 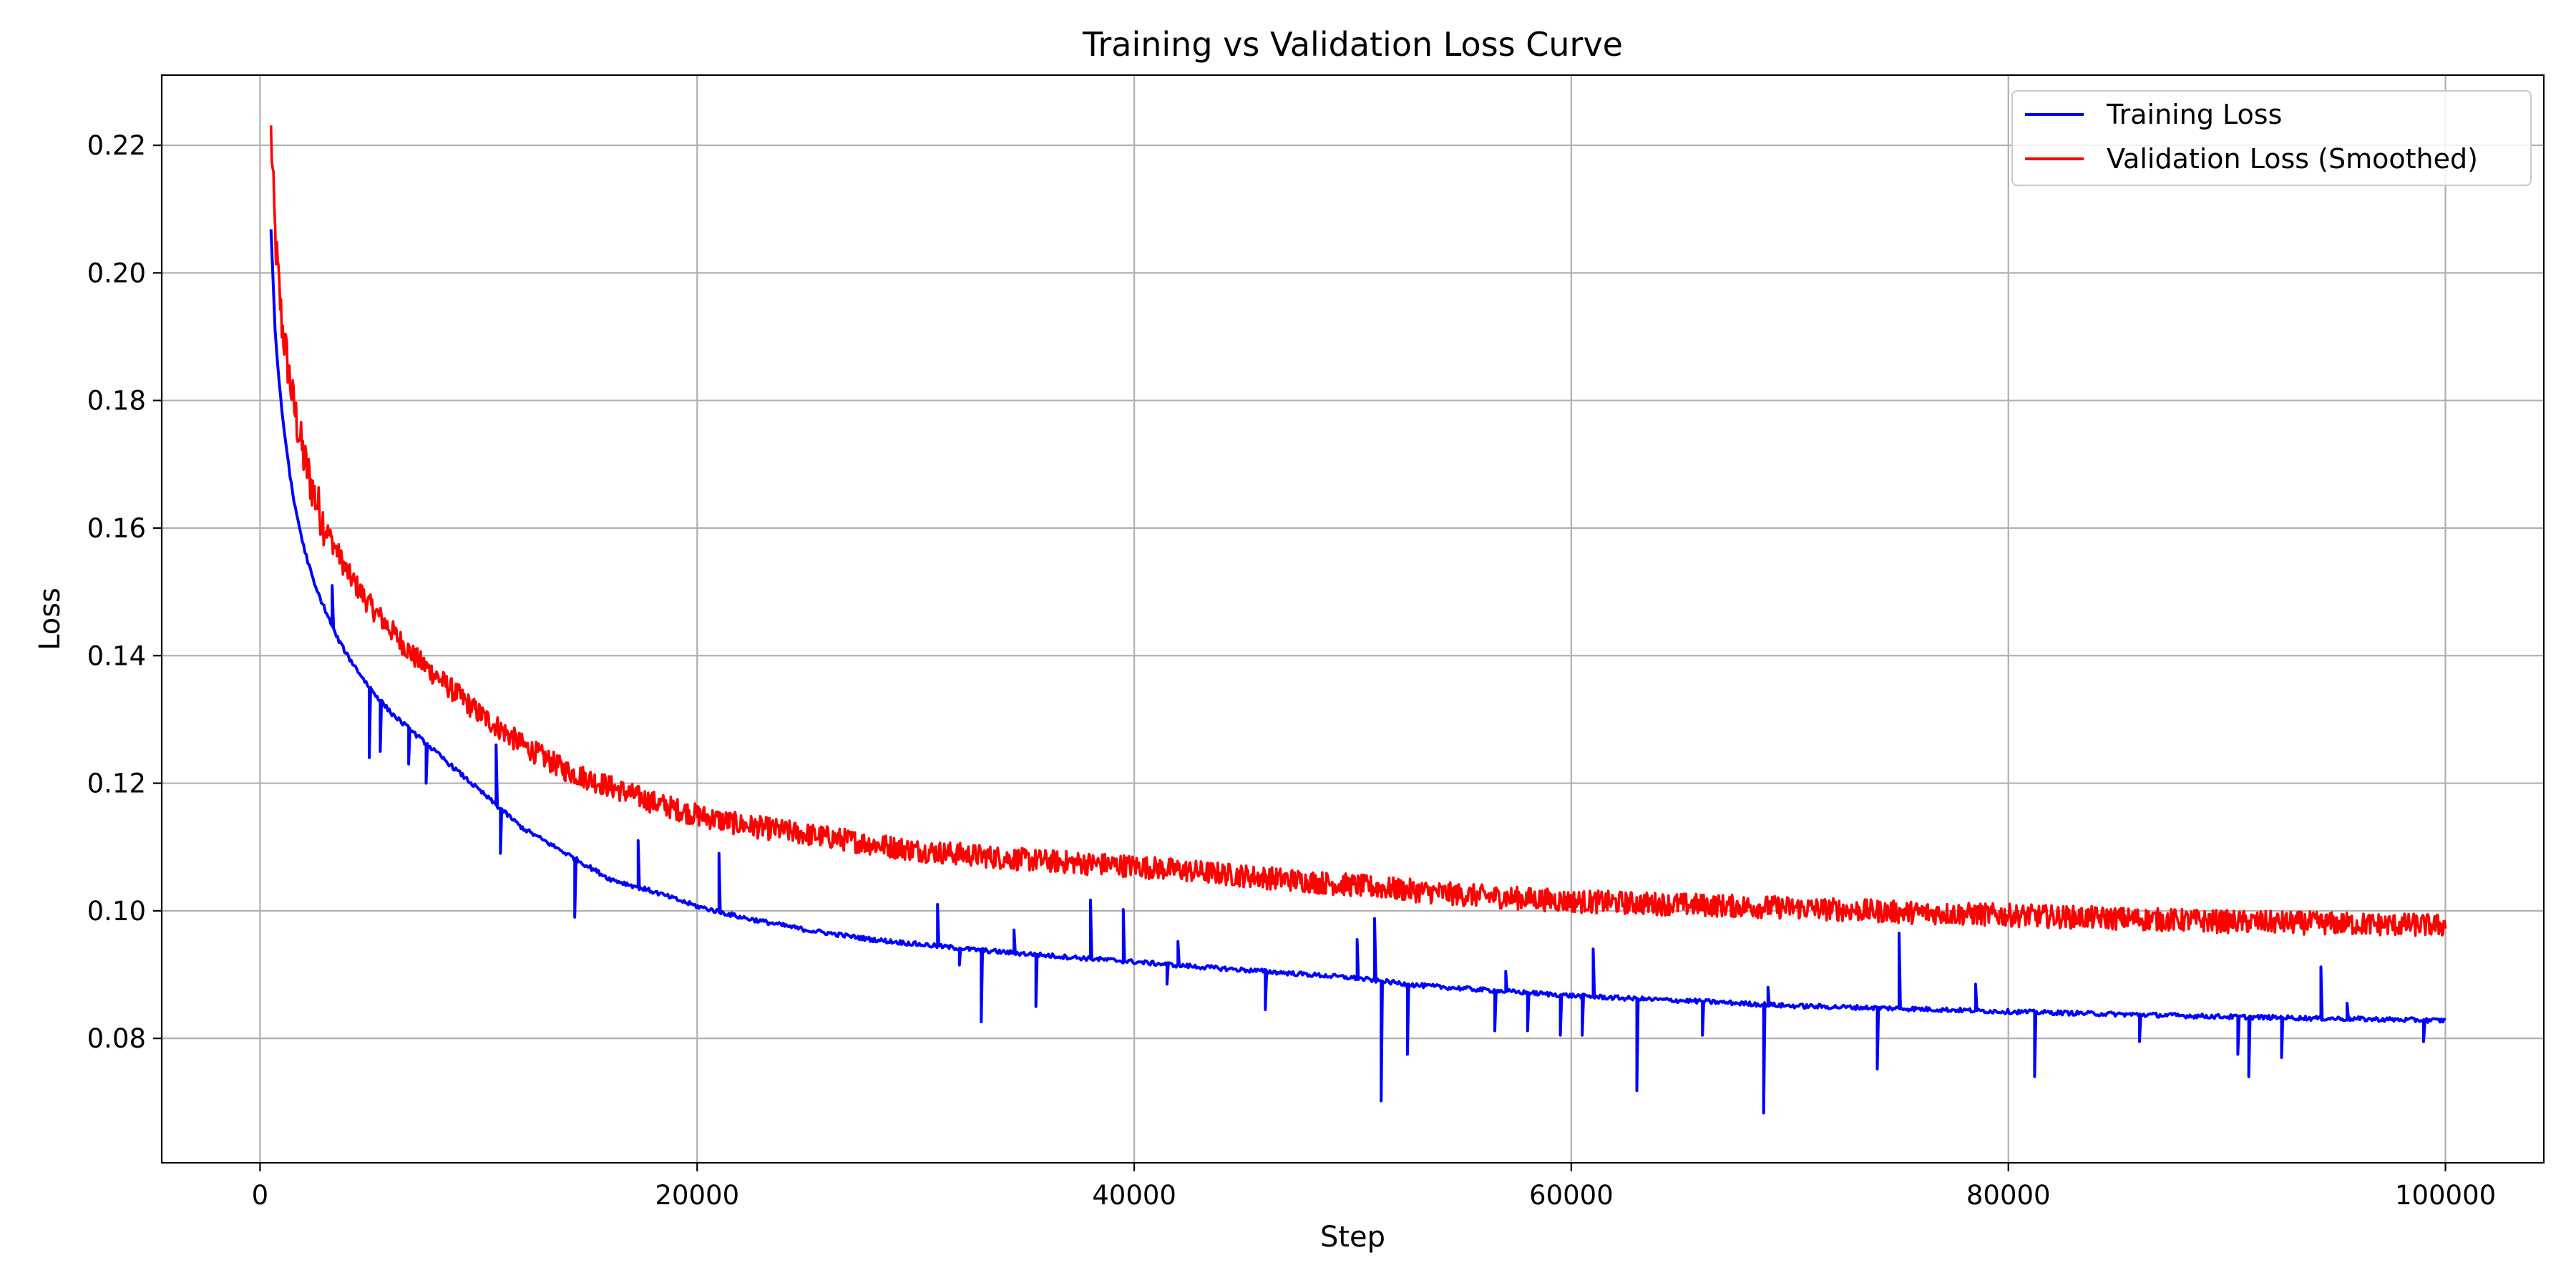 I want to click on y-tick-label: 0.10, so click(x=116, y=911).